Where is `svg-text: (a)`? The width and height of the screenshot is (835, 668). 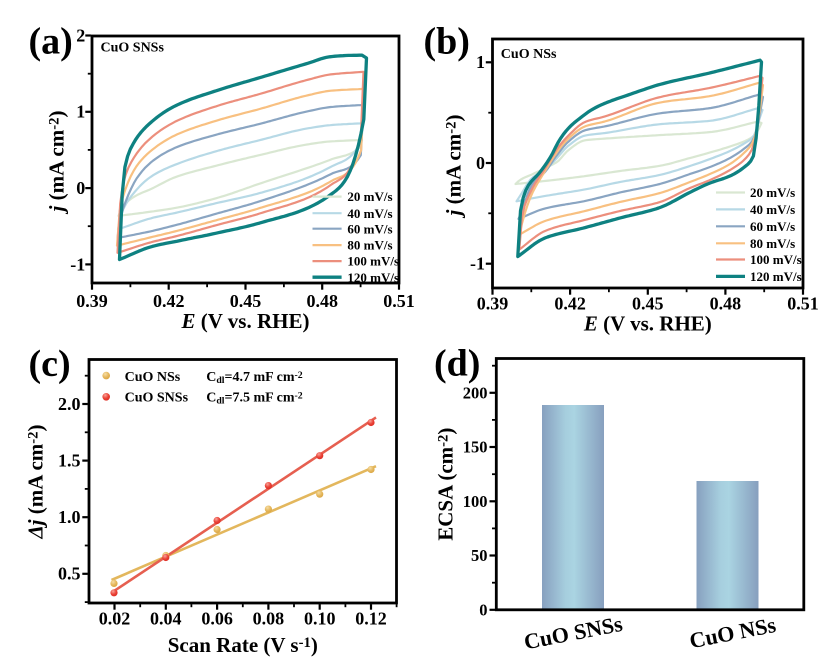 svg-text: (a) is located at coordinates (51, 41).